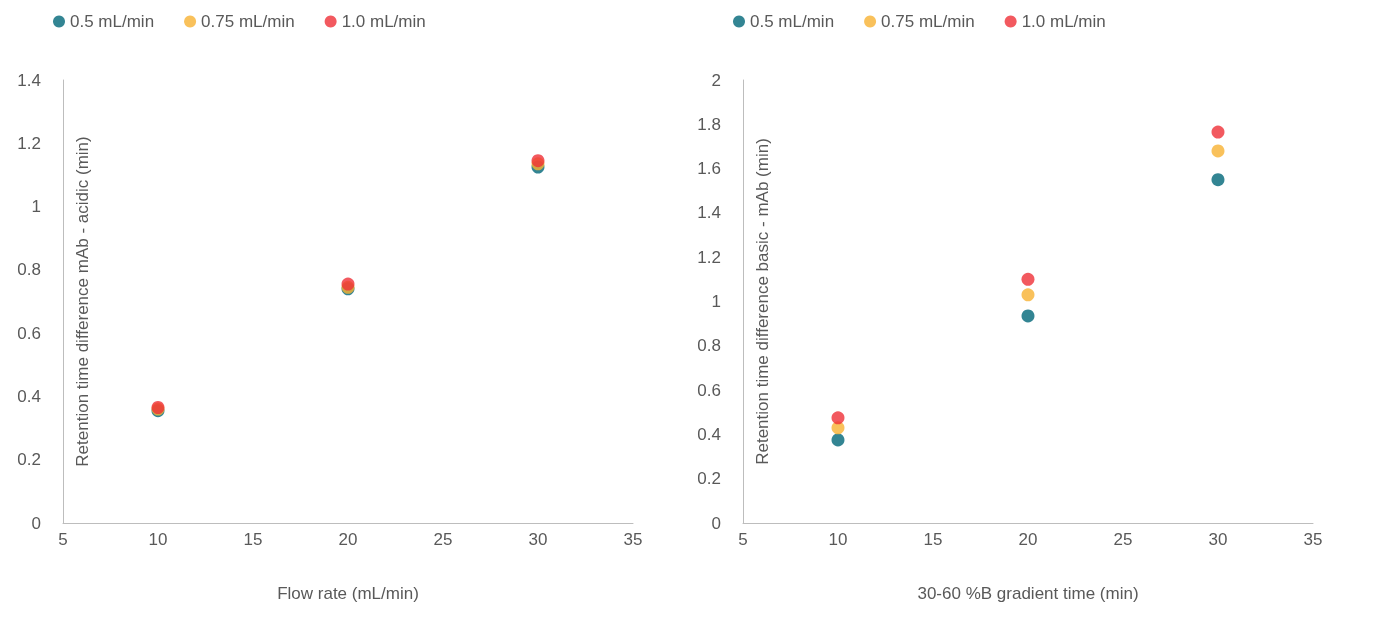 This screenshot has width=1377, height=621. Describe the element at coordinates (762, 301) in the screenshot. I see `y-axis-title: Retention time difference basic - mAb (min)` at that location.